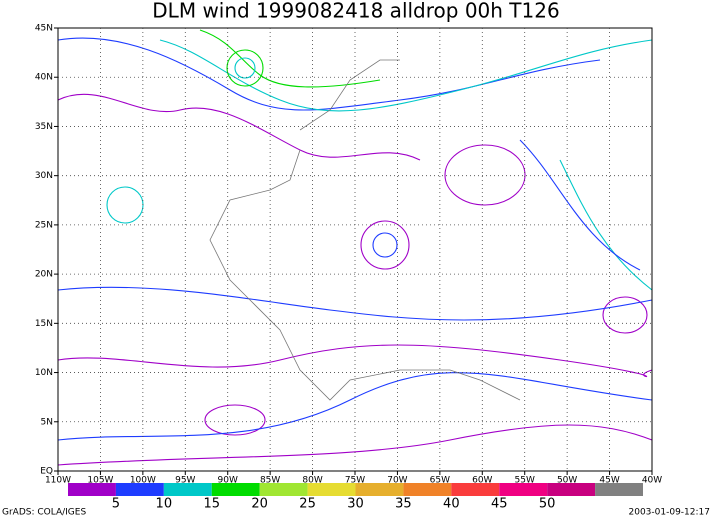 The height and width of the screenshot is (519, 712). Describe the element at coordinates (228, 481) in the screenshot. I see `x-label: 90W` at that location.